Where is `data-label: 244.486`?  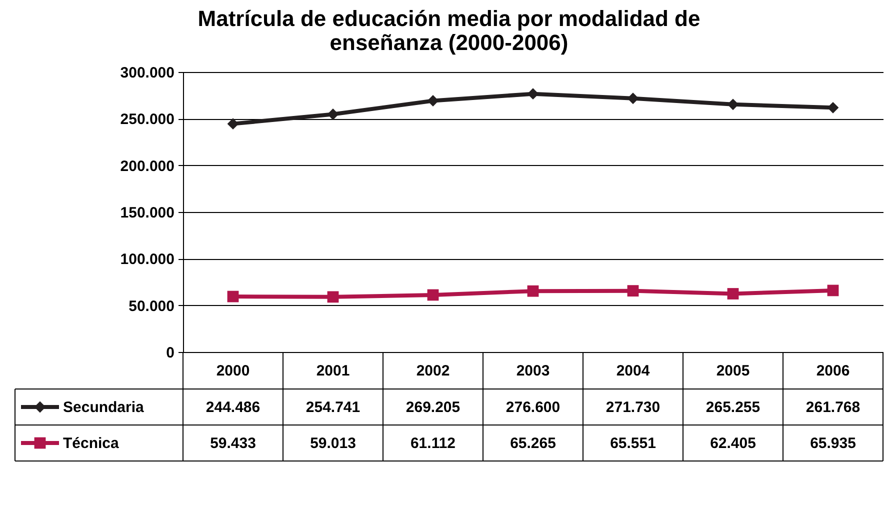
data-label: 244.486 is located at coordinates (233, 407).